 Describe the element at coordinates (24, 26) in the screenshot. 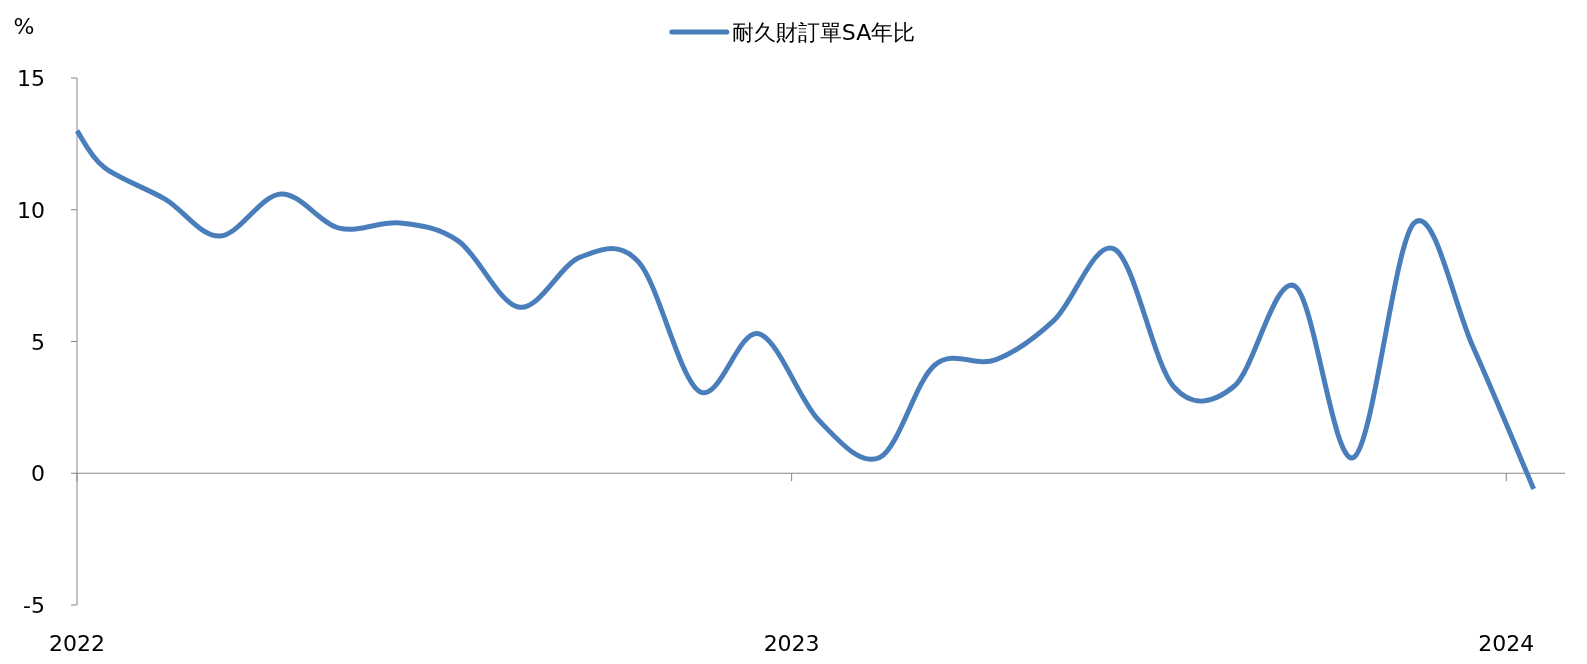

I see `y-axis-title: %` at that location.